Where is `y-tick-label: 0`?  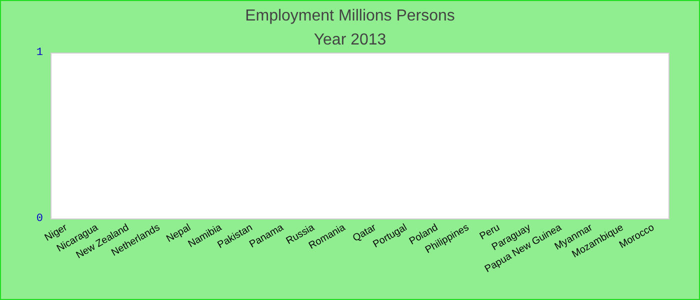
y-tick-label: 0 is located at coordinates (39, 219).